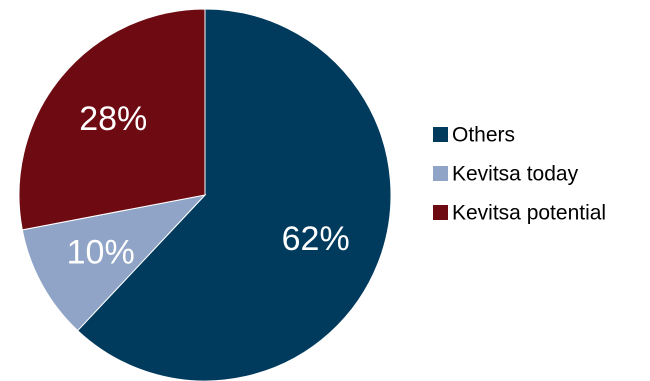  I want to click on data-label-kevitsa-today: 10%, so click(101, 252).